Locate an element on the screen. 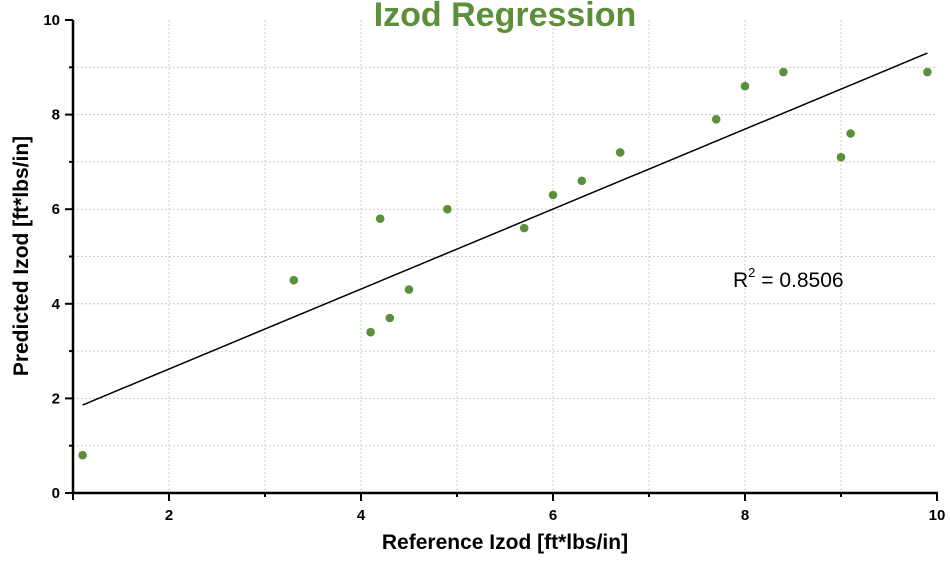  x-tick-label: 10 is located at coordinates (937, 515).